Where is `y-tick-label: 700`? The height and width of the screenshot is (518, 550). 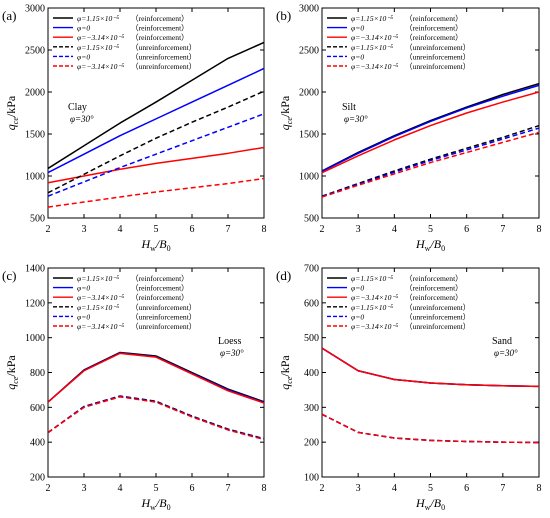 y-tick-label: 700 is located at coordinates (311, 269).